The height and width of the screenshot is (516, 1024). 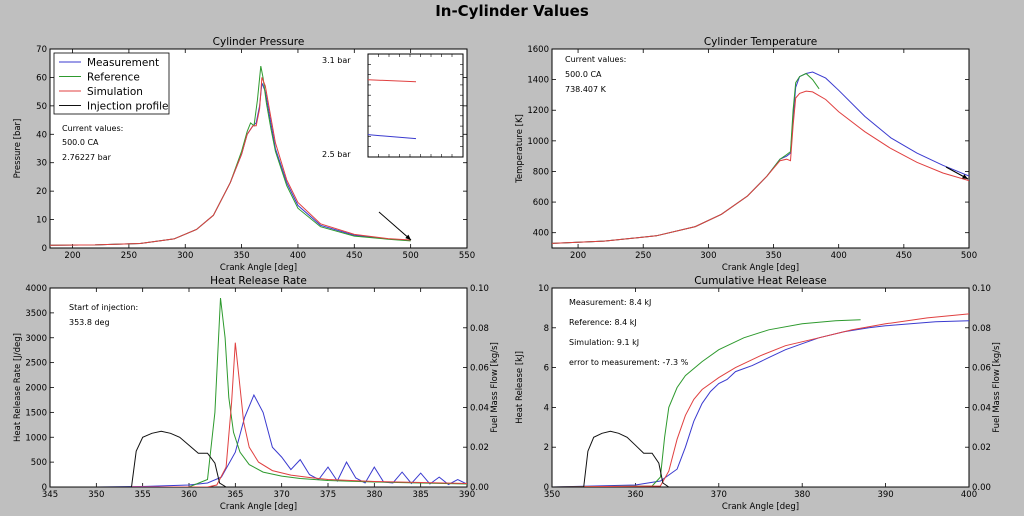 I want to click on annotation-text: 2.76227 bar, so click(x=87, y=157).